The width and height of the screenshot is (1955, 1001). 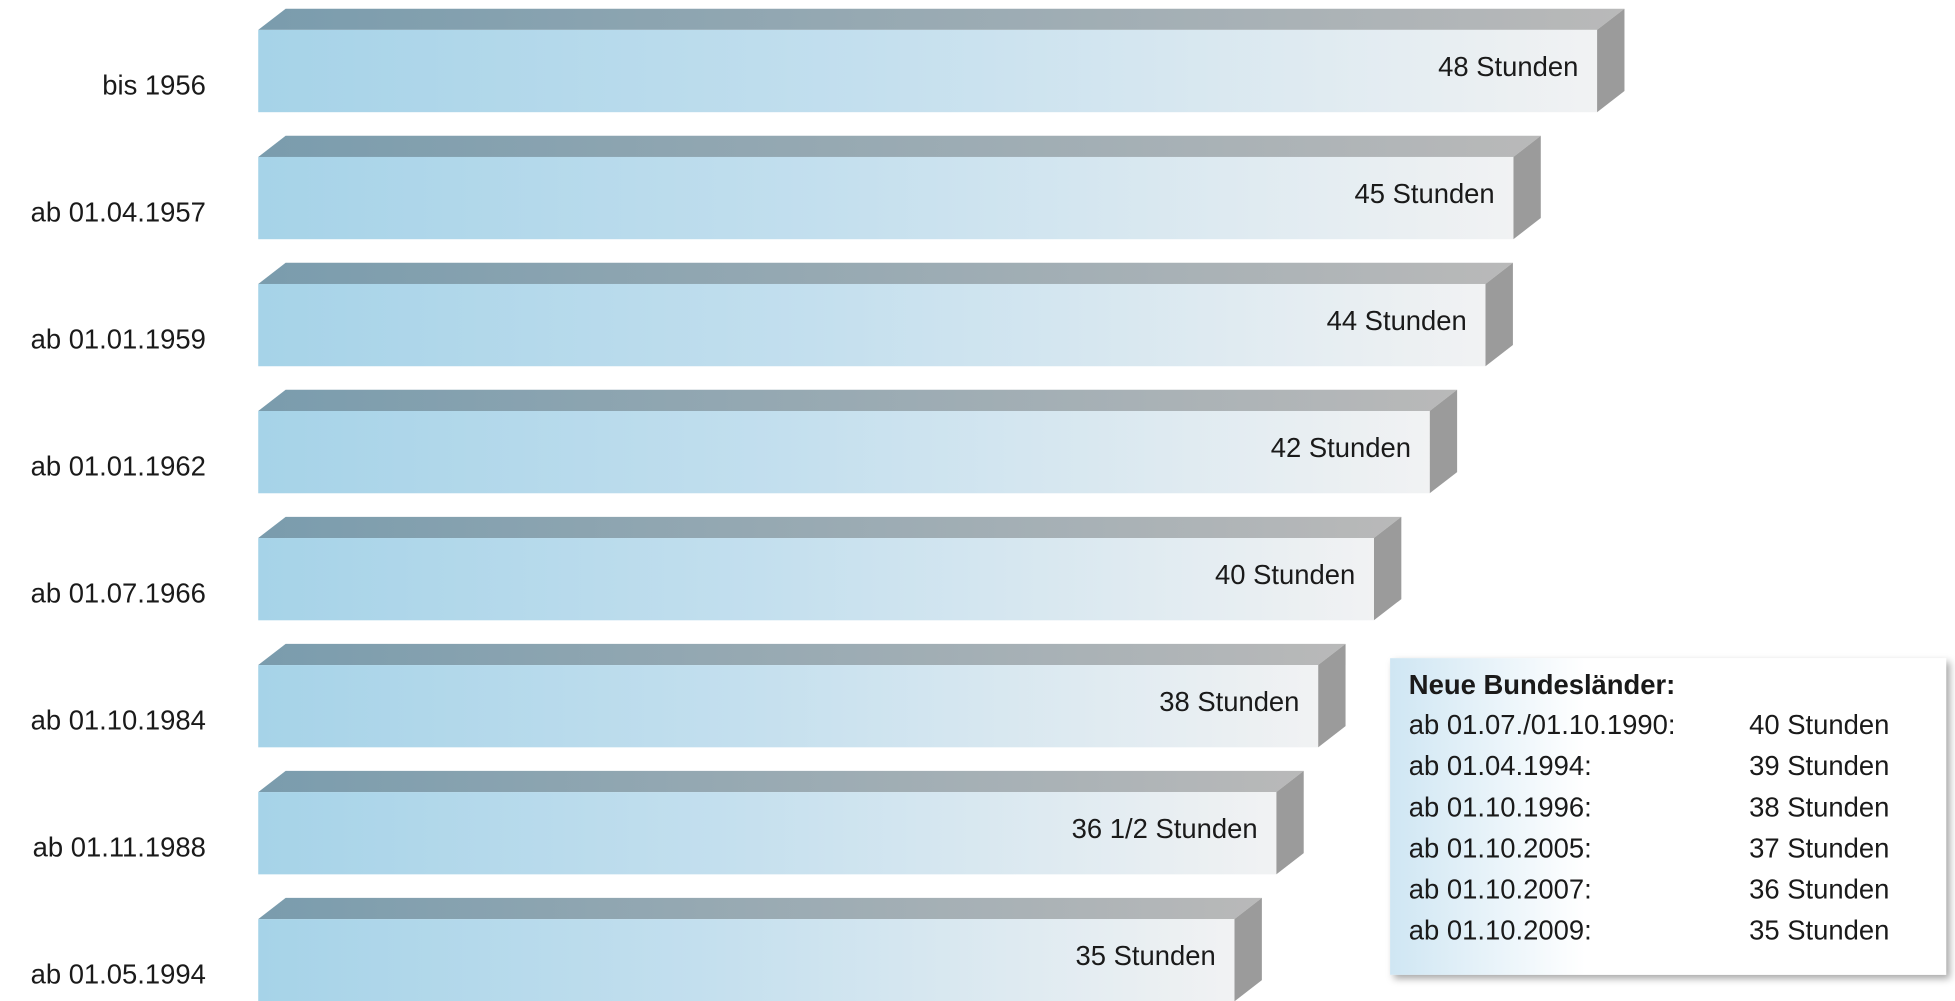 I want to click on annotation-value: 40 Stunden, so click(x=1819, y=724).